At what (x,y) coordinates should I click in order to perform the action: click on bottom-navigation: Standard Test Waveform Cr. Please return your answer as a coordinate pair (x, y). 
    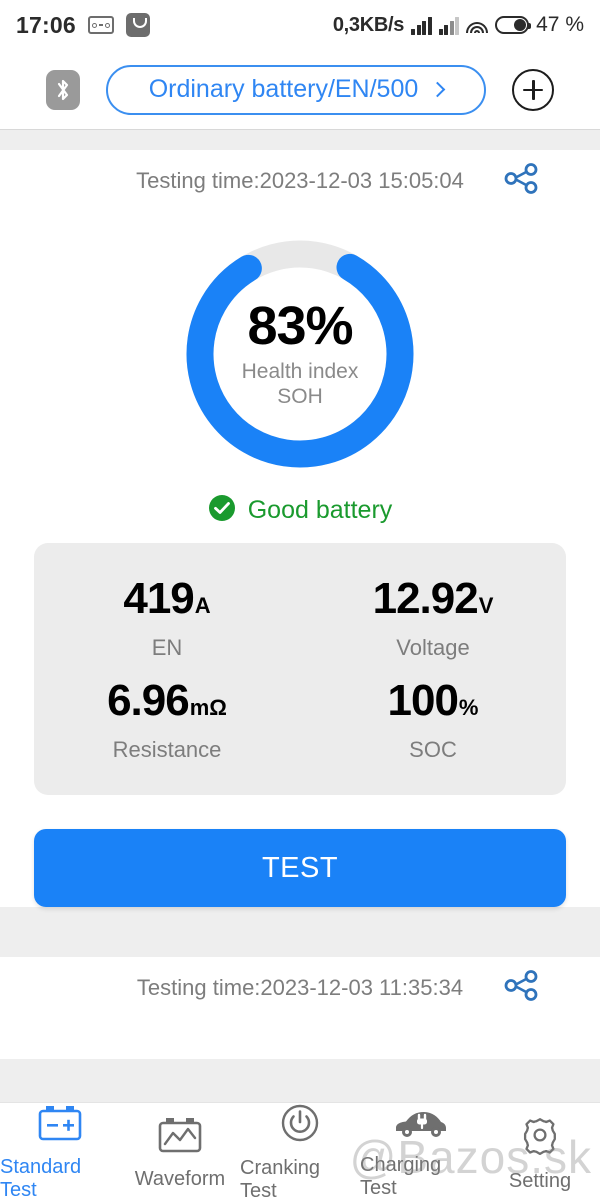
    Looking at the image, I should click on (300, 1151).